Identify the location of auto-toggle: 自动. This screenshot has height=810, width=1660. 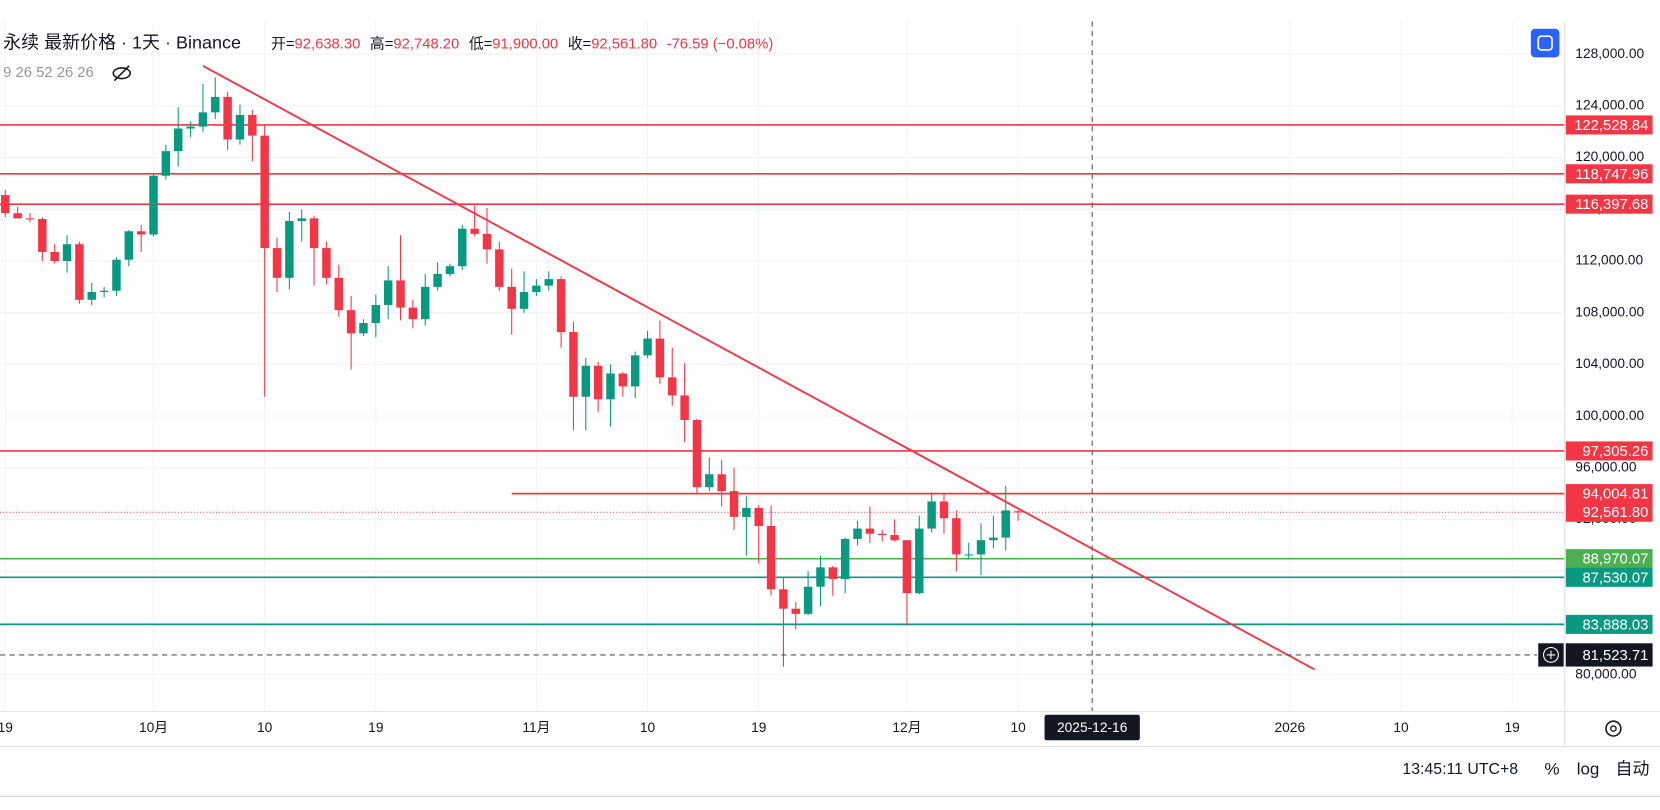
(1633, 768).